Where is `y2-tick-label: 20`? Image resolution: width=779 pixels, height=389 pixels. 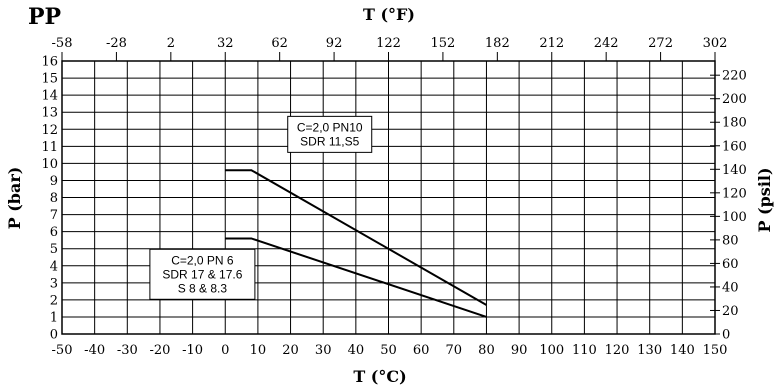
y2-tick-label: 20 is located at coordinates (730, 311).